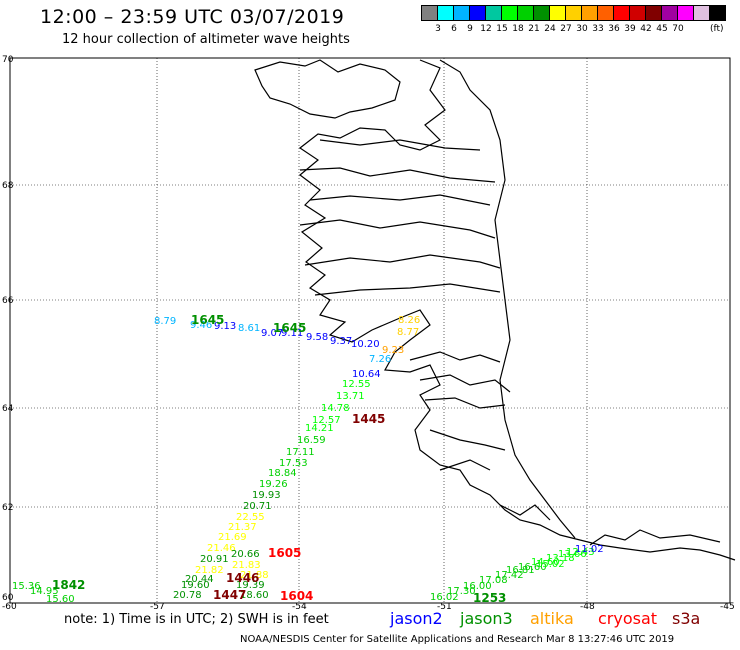  Describe the element at coordinates (292, 333) in the screenshot. I see `wave-height-value: 9.11` at that location.